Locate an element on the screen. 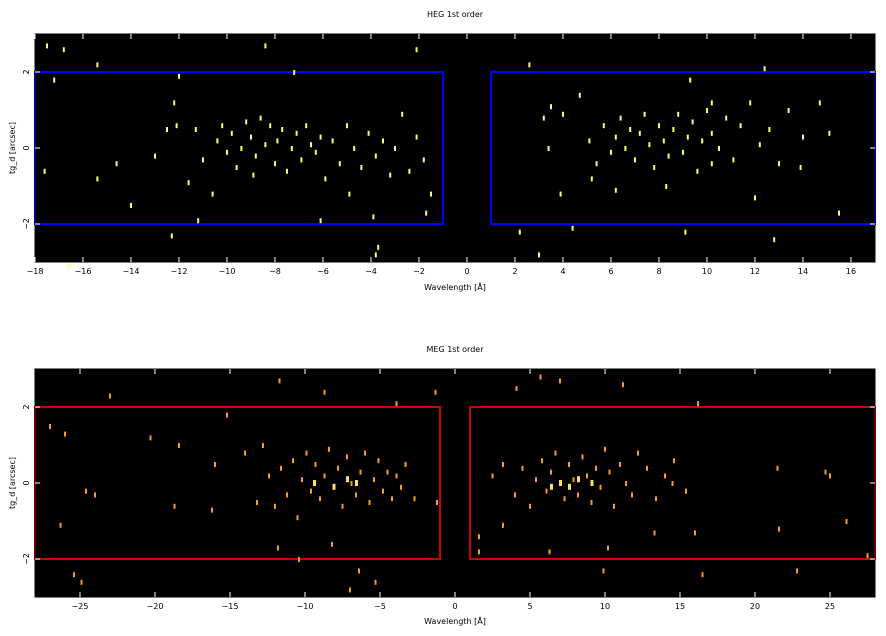  meg-x-tick-label: 15 is located at coordinates (680, 606).